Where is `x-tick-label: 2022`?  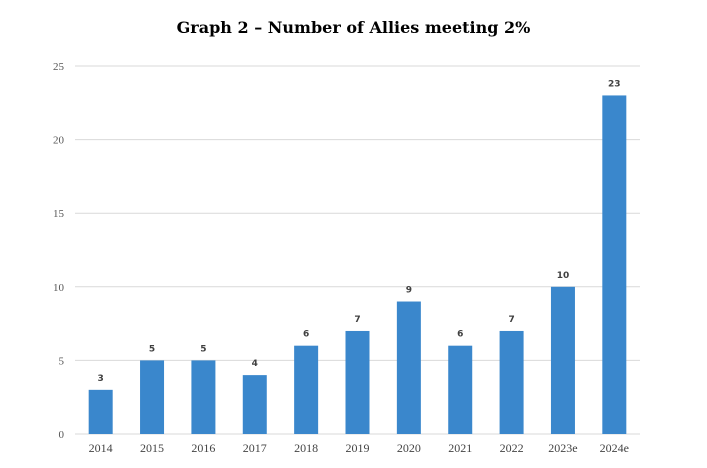
x-tick-label: 2022 is located at coordinates (512, 448).